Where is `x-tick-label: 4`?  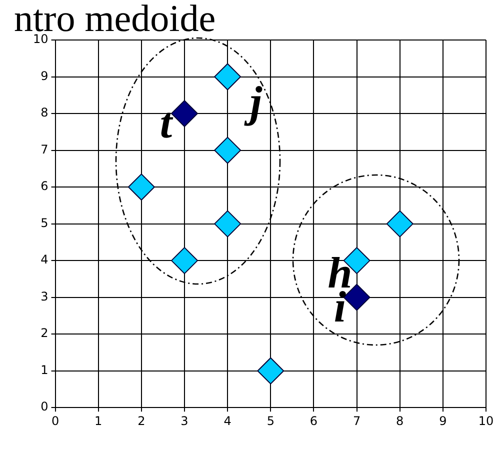
x-tick-label: 4 is located at coordinates (228, 421).